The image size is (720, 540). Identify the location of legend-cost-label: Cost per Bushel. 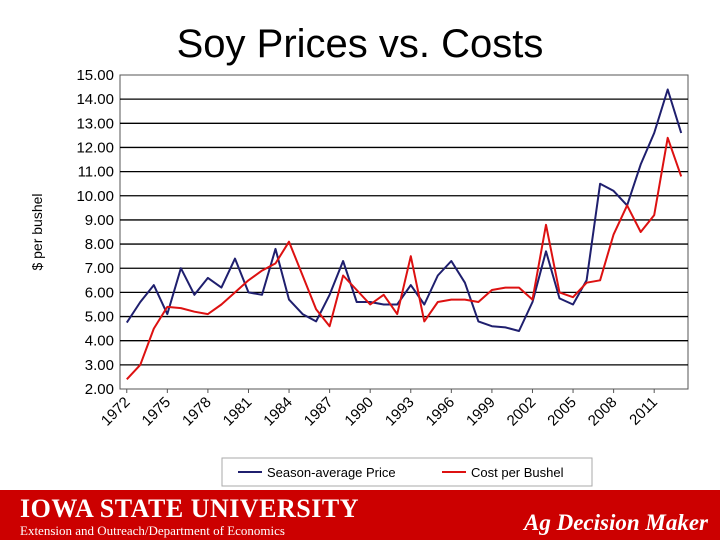
(517, 472).